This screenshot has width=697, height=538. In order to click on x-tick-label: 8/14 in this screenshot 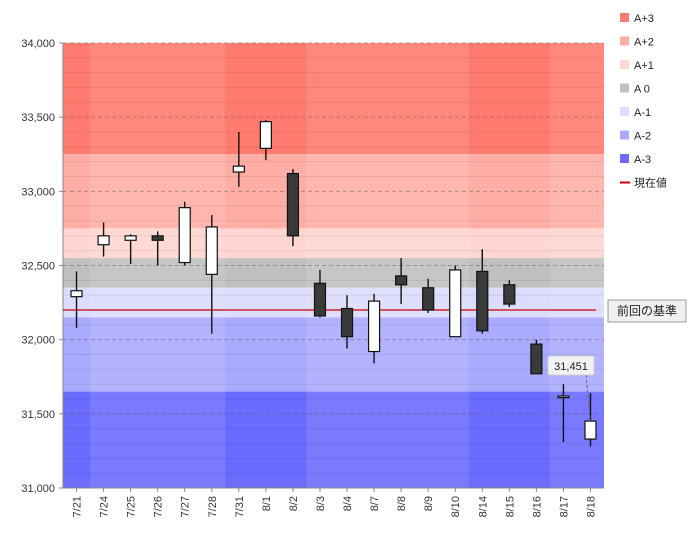, I will do `click(483, 506)`.